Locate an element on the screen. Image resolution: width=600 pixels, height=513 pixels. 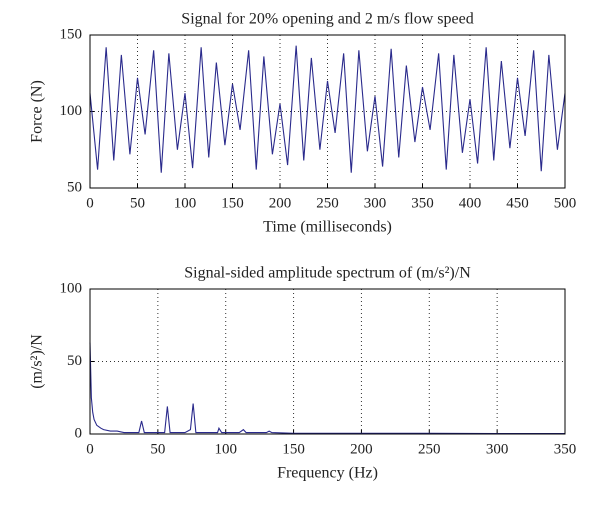
y-axis-label: Force (N) is located at coordinates (37, 111).